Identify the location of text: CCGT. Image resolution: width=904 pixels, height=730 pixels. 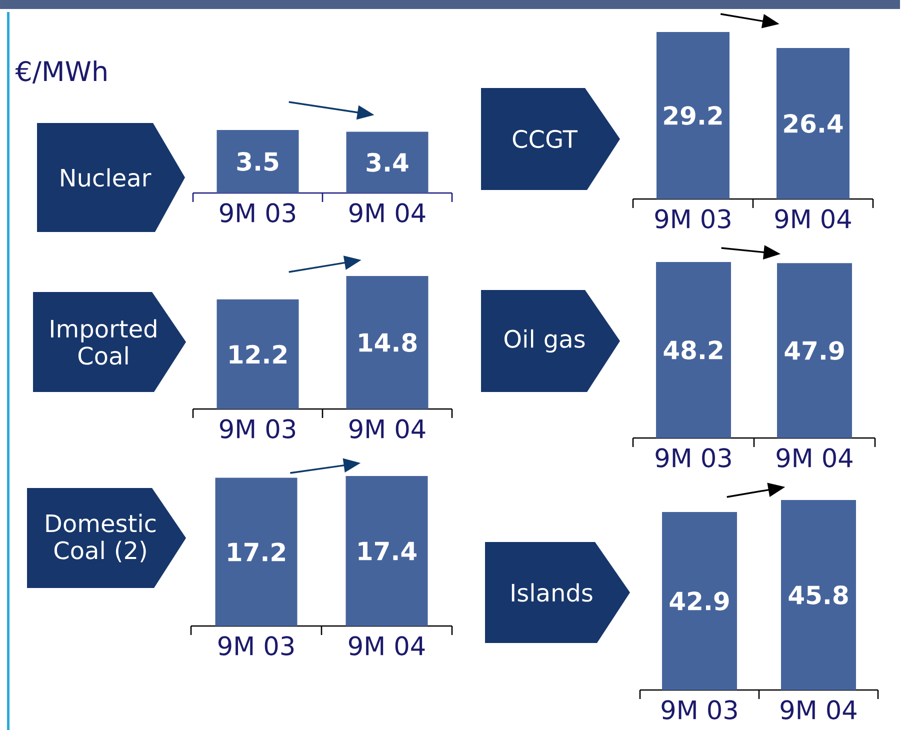
(545, 139).